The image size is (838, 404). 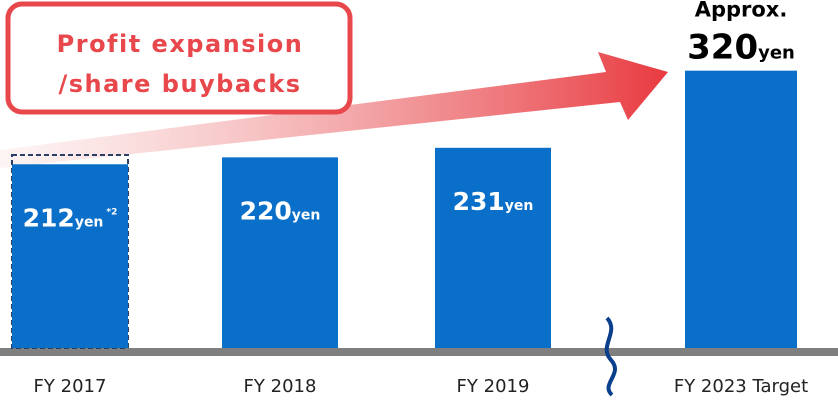 I want to click on annotation-line: Profit expansion, so click(x=180, y=44).